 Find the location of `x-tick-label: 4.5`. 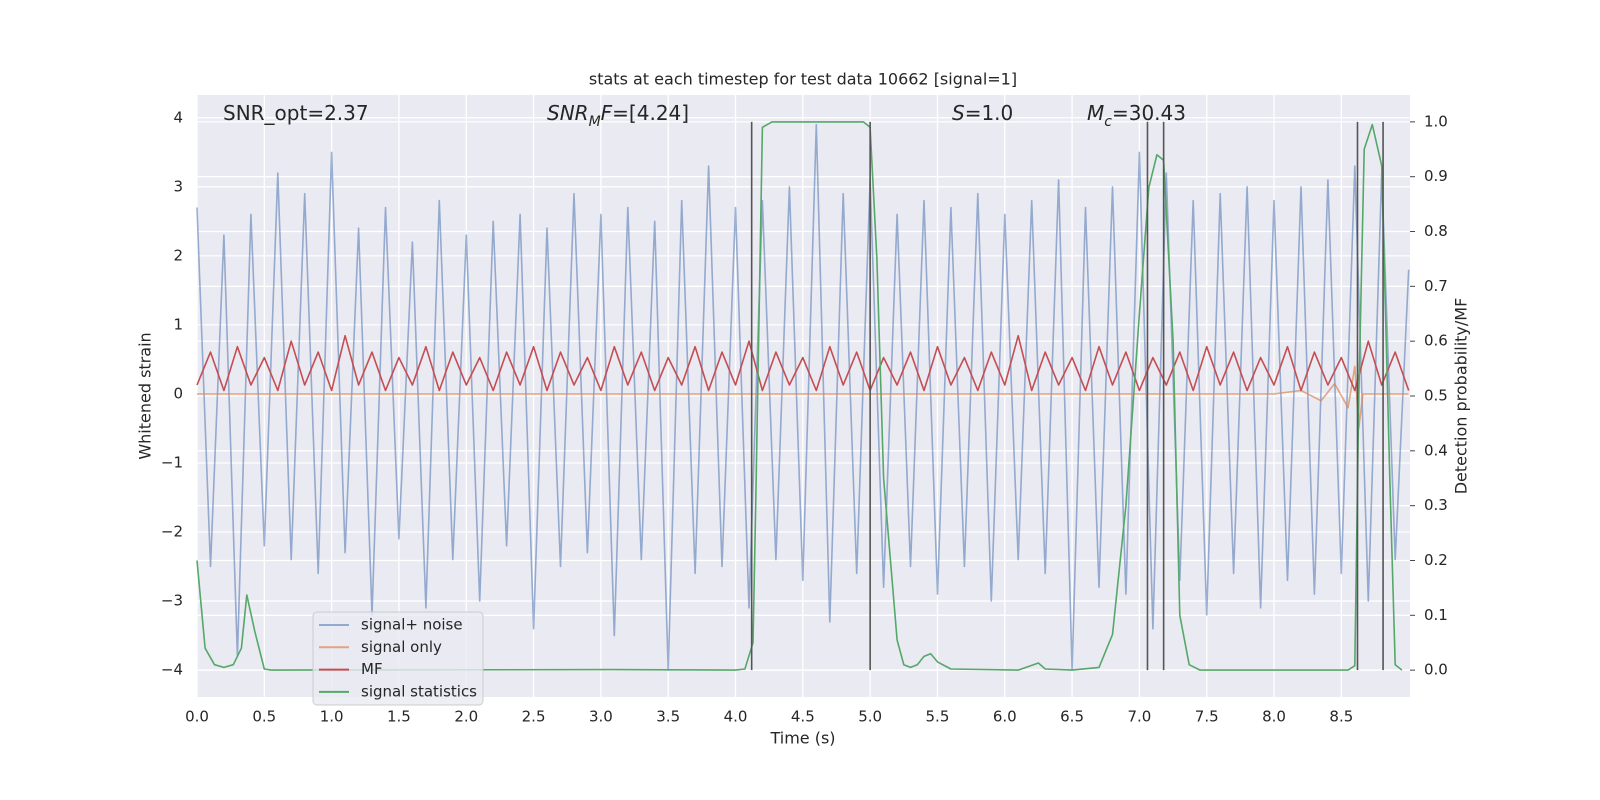

x-tick-label: 4.5 is located at coordinates (803, 717).